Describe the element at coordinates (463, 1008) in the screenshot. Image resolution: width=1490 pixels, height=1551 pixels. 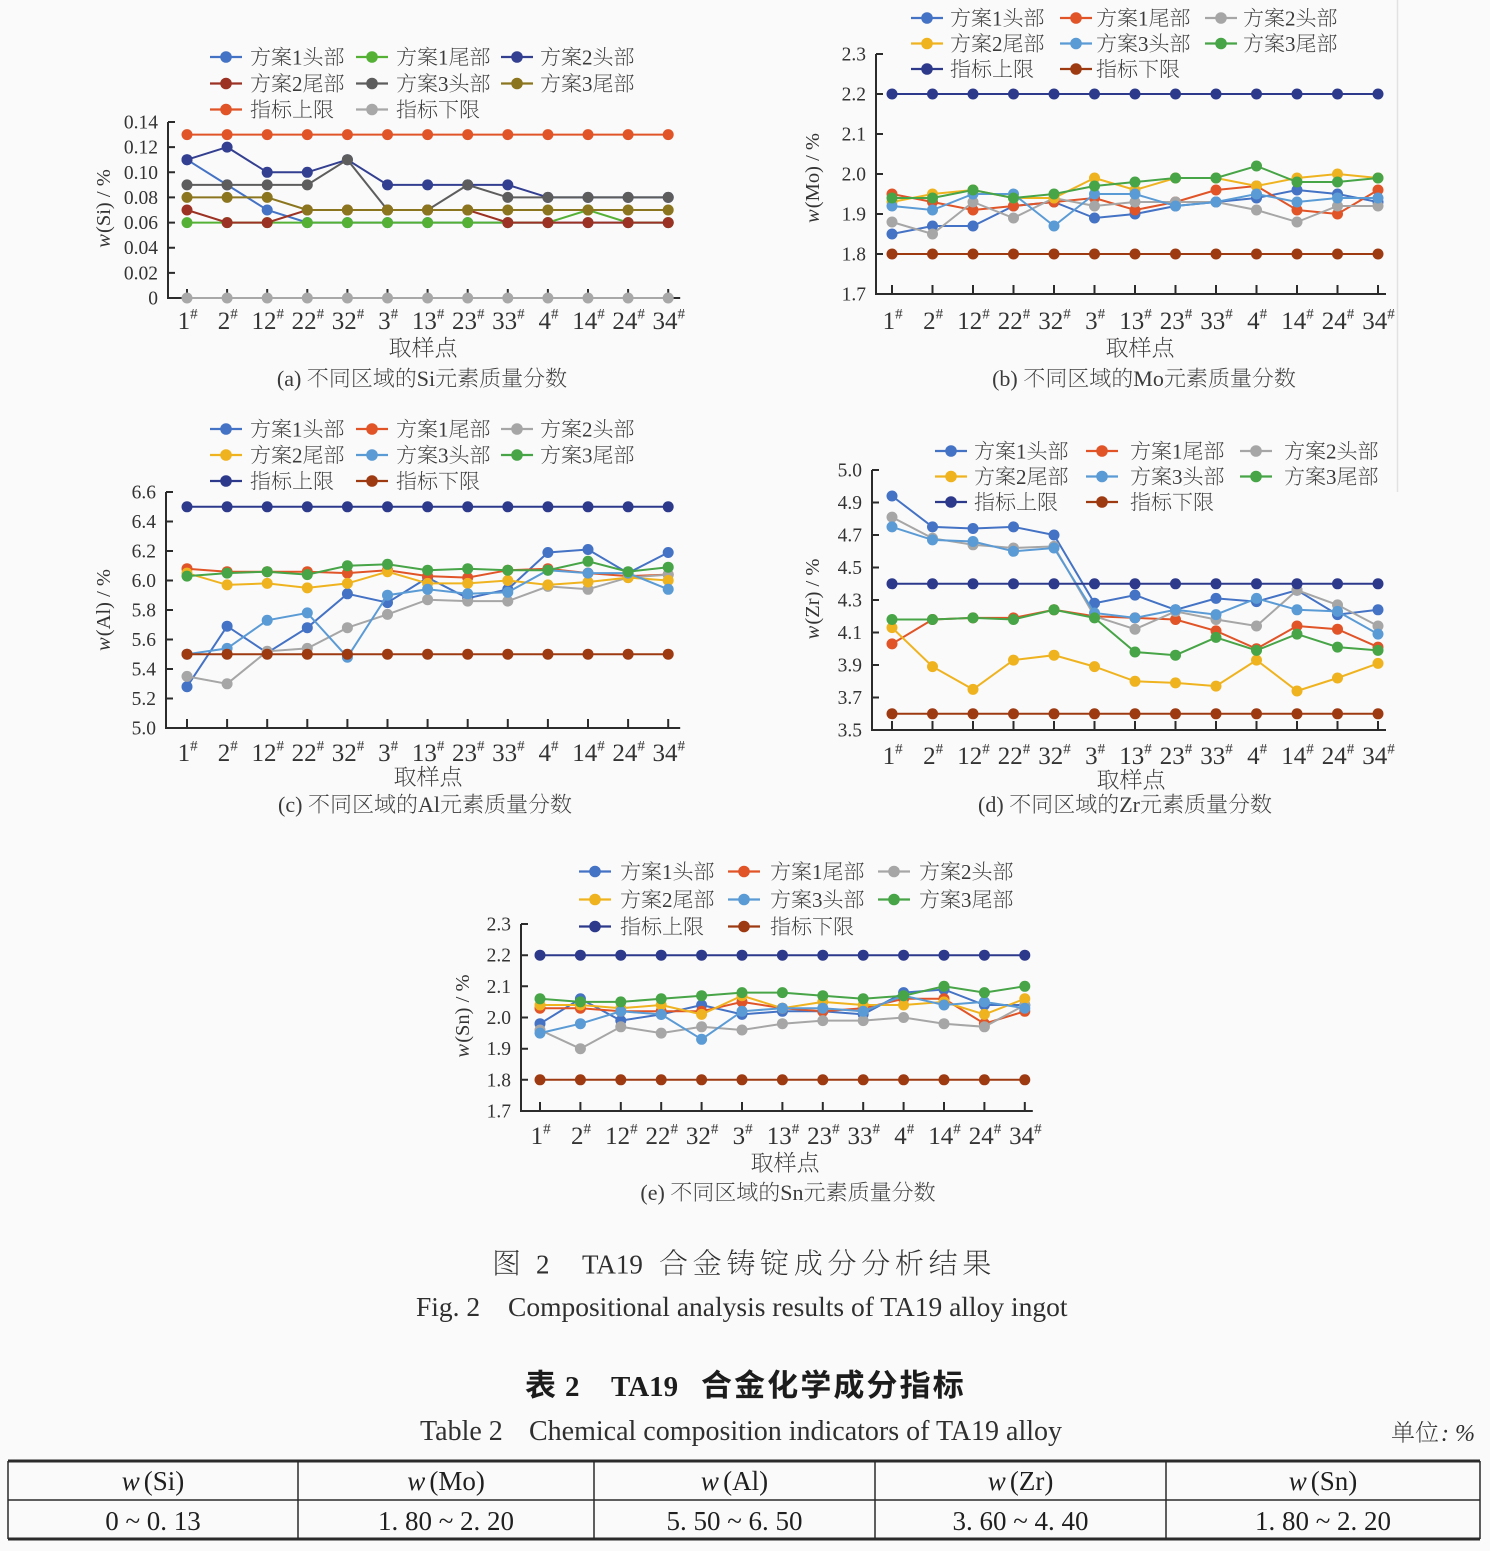
I see `svg-text: (Sn) / %` at that location.